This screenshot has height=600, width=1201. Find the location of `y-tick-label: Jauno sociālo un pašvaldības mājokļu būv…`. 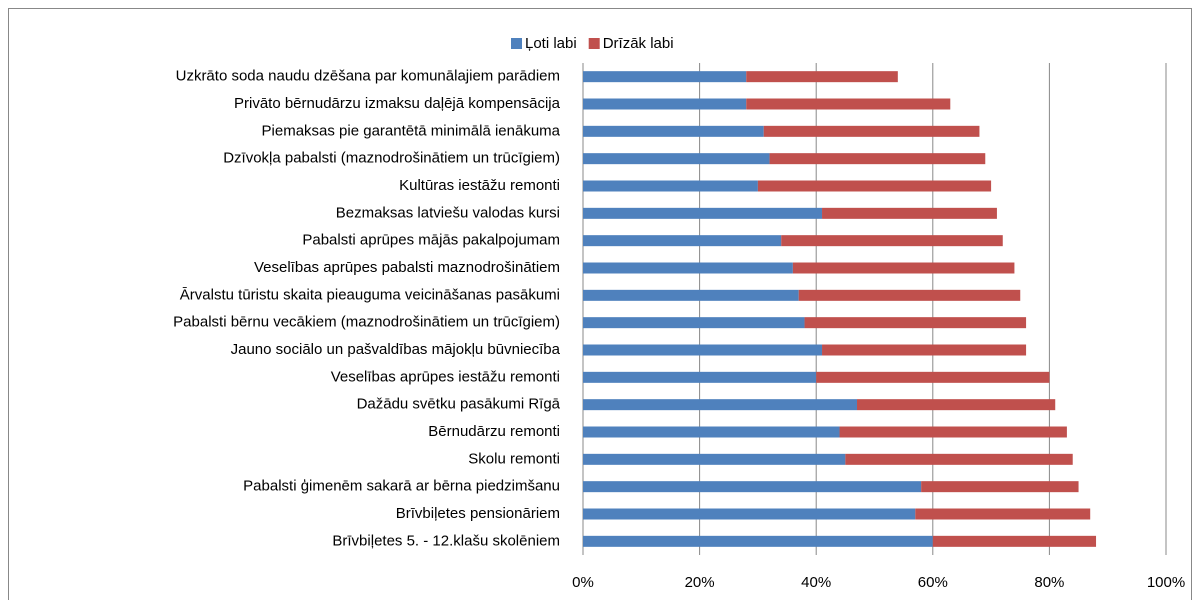

y-tick-label: Jauno sociālo un pašvaldības mājokļu būv… is located at coordinates (396, 349).